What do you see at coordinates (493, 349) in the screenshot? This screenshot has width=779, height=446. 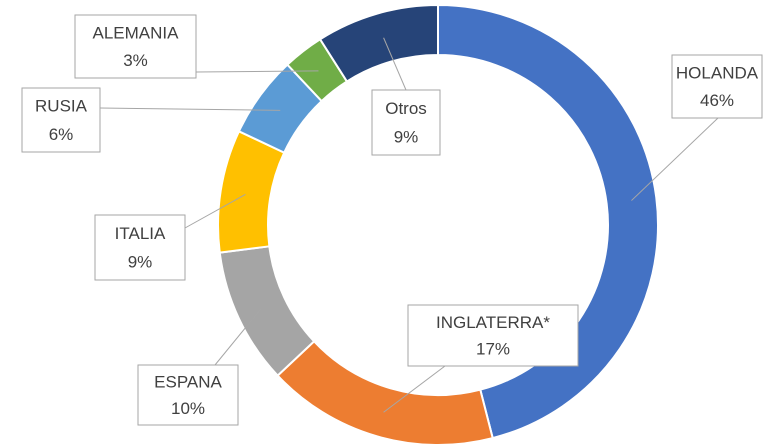 I see `value-label: 17%` at bounding box center [493, 349].